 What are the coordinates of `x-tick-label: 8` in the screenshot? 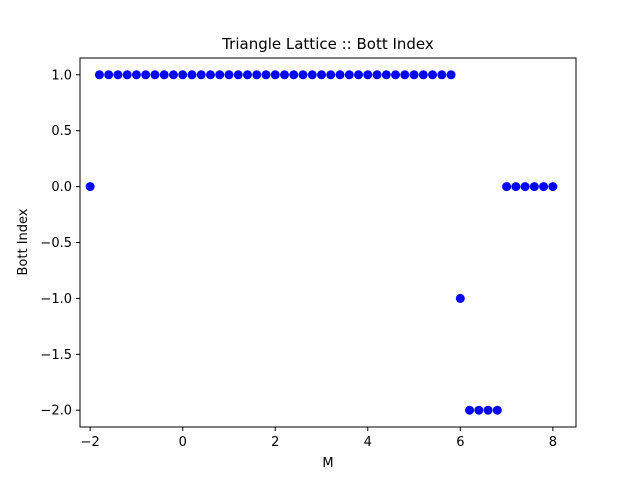 It's located at (553, 442).